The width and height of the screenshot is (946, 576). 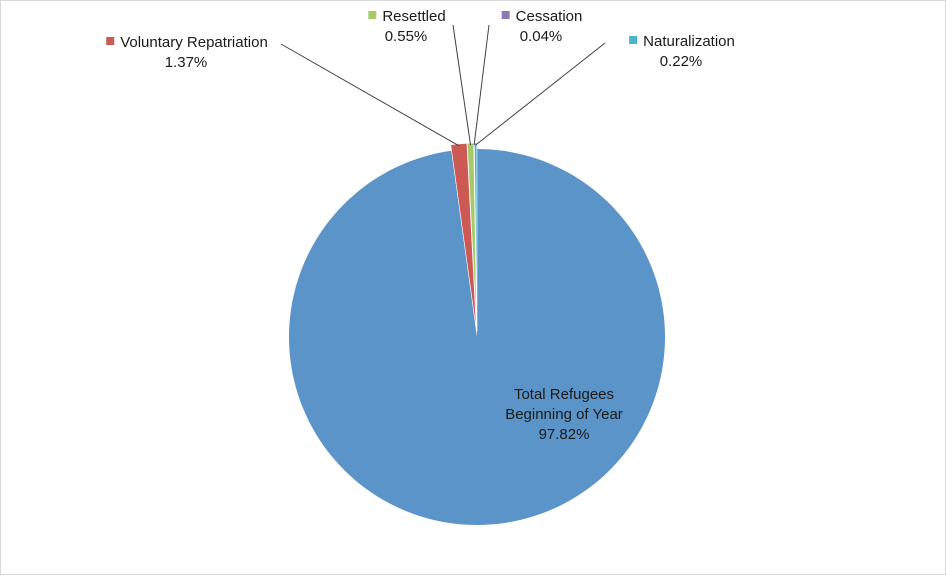 What do you see at coordinates (407, 26) in the screenshot?
I see `data-label-resettled: Resettled 0.55%` at bounding box center [407, 26].